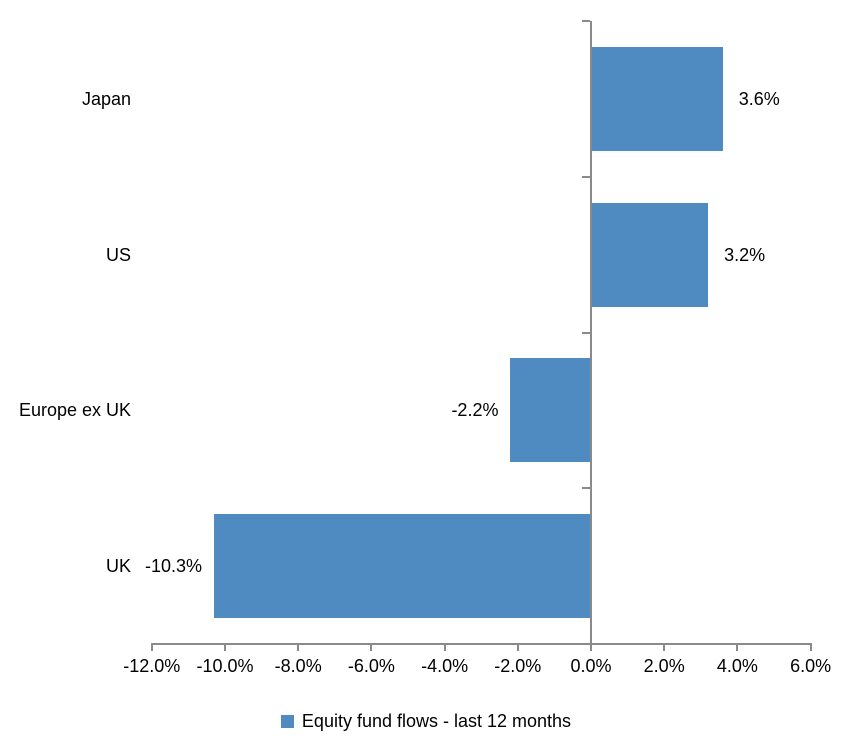  Describe the element at coordinates (518, 666) in the screenshot. I see `x-axis-tick-label: -2.0%` at that location.